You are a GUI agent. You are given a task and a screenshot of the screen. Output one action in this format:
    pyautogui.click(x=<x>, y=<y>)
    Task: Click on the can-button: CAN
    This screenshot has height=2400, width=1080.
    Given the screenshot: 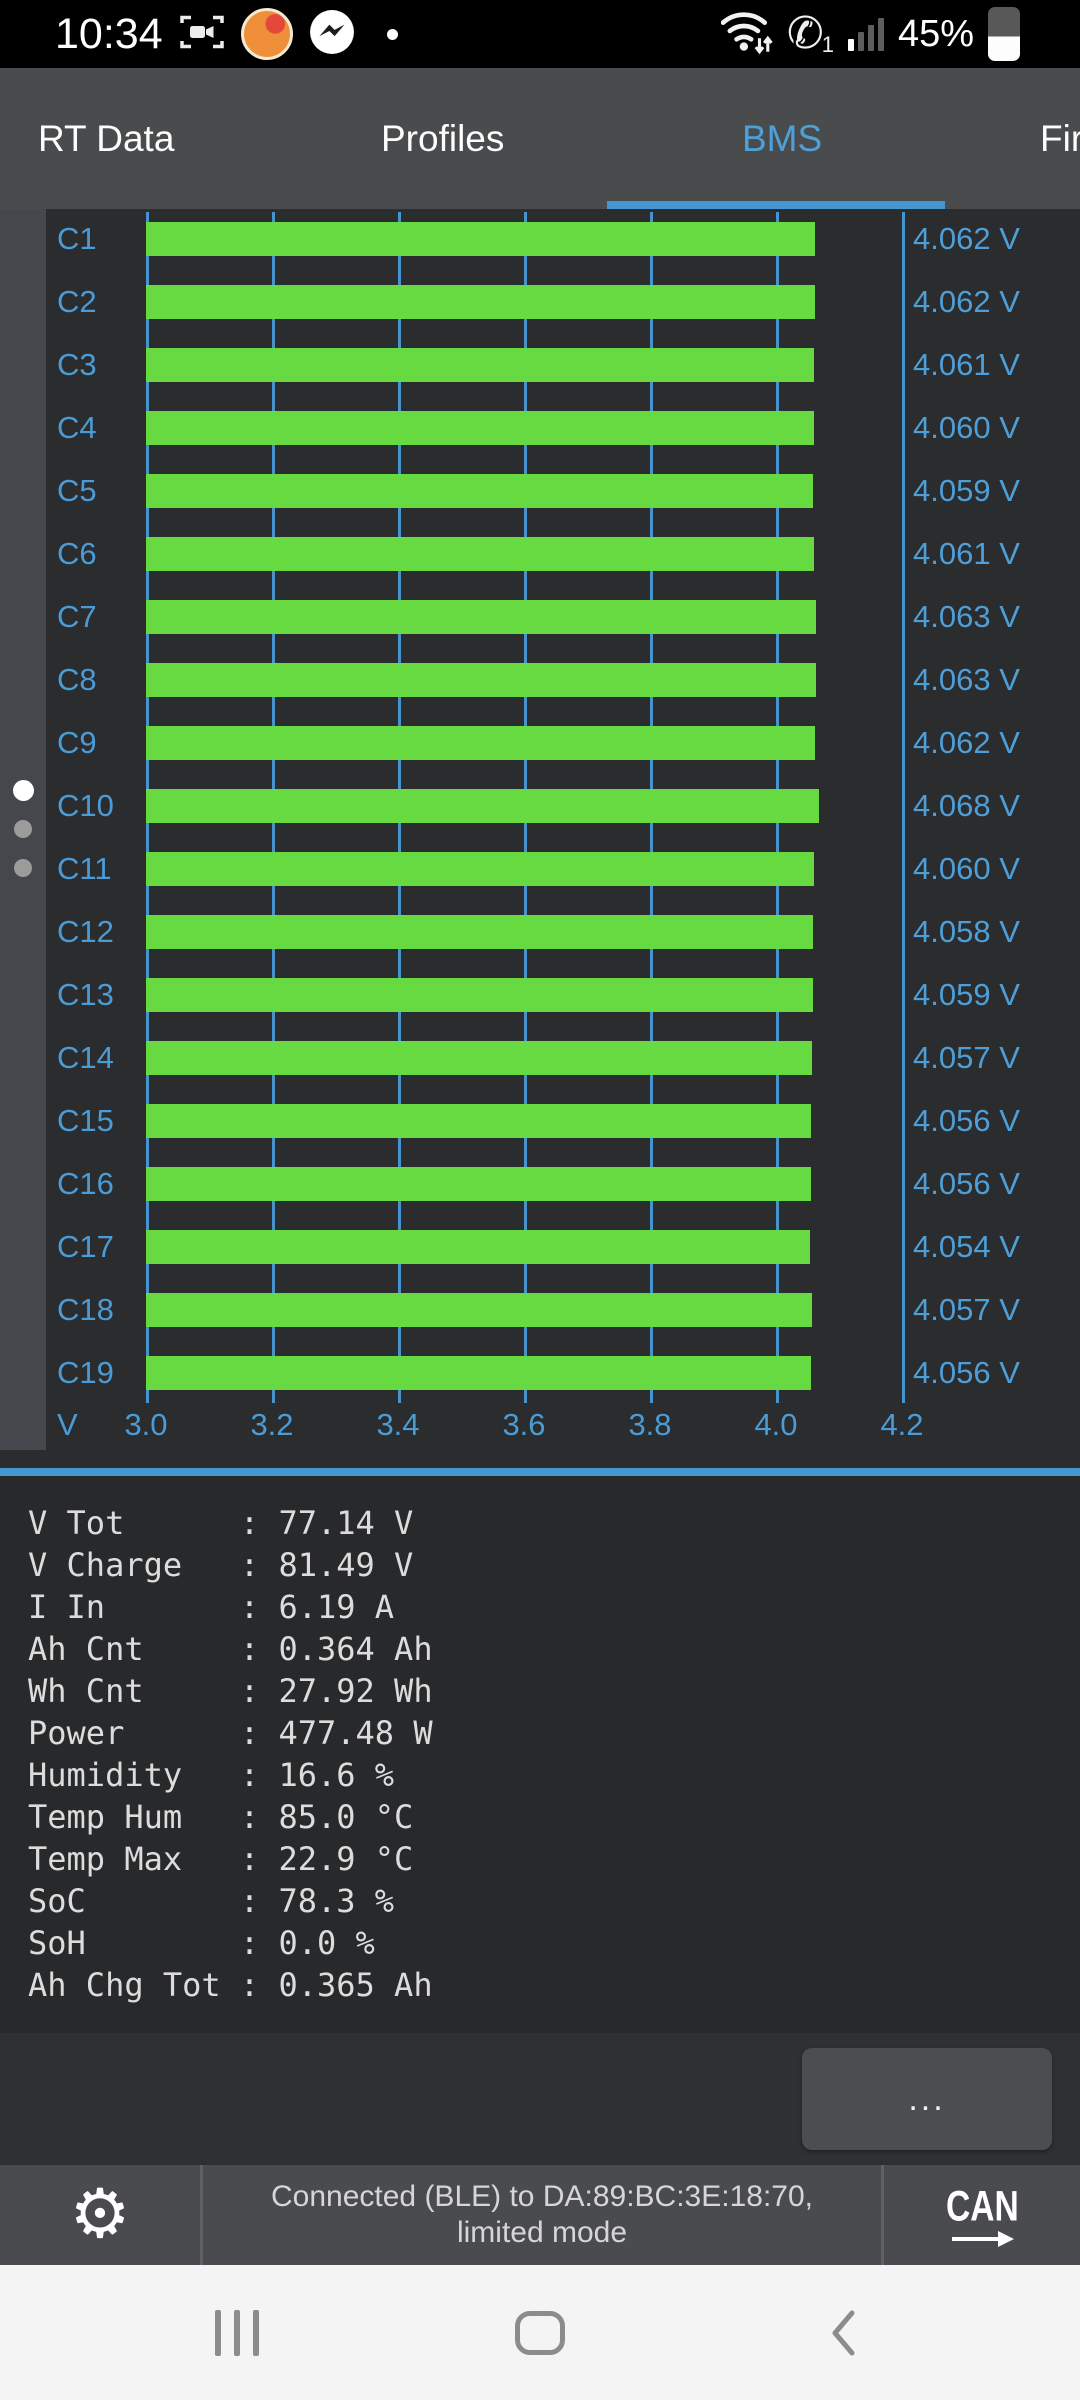 What is the action you would take?
    pyautogui.click(x=982, y=2215)
    